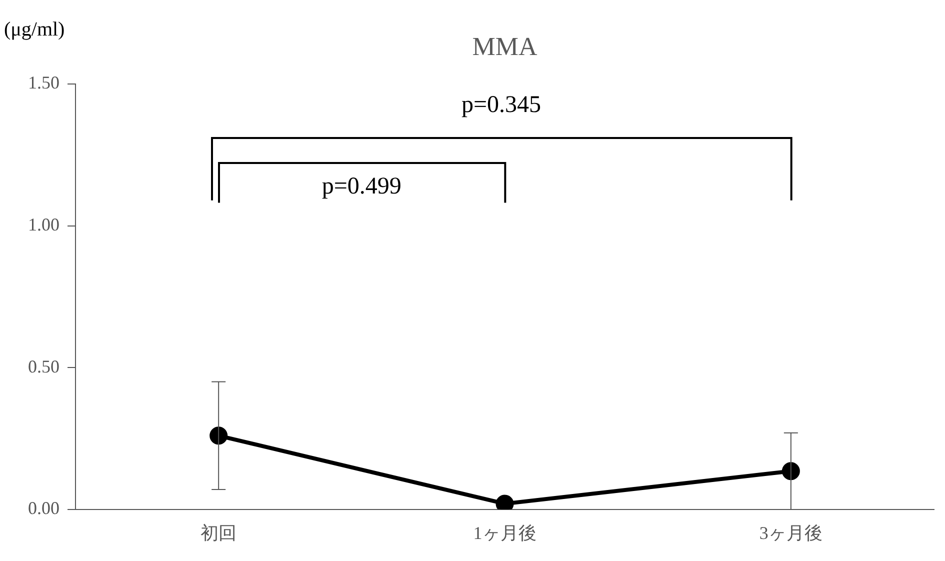  I want to click on y-tick-label: 0.00, so click(44, 508).